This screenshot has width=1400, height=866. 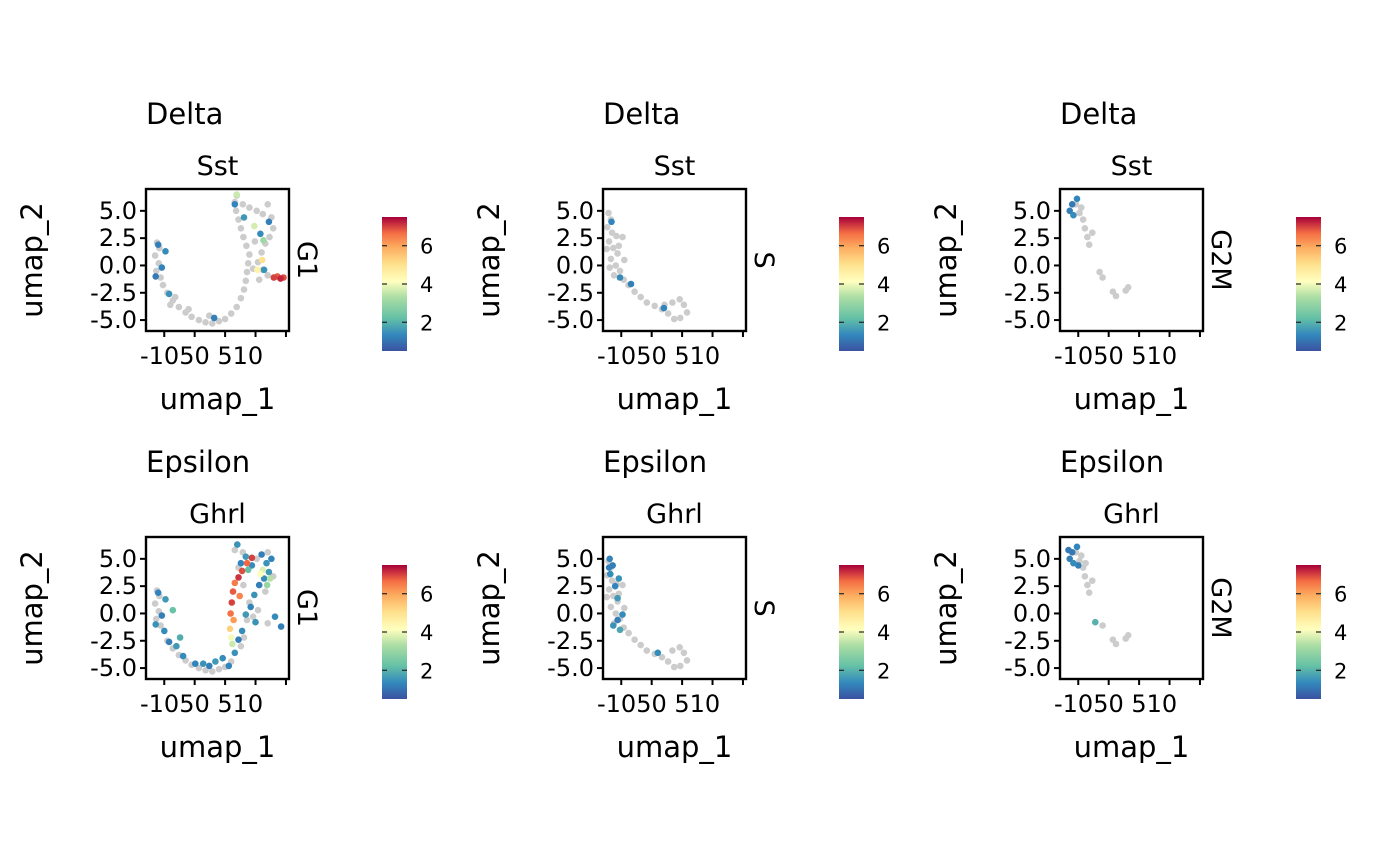 I want to click on y-tick-label: 2.5, so click(x=1032, y=238).